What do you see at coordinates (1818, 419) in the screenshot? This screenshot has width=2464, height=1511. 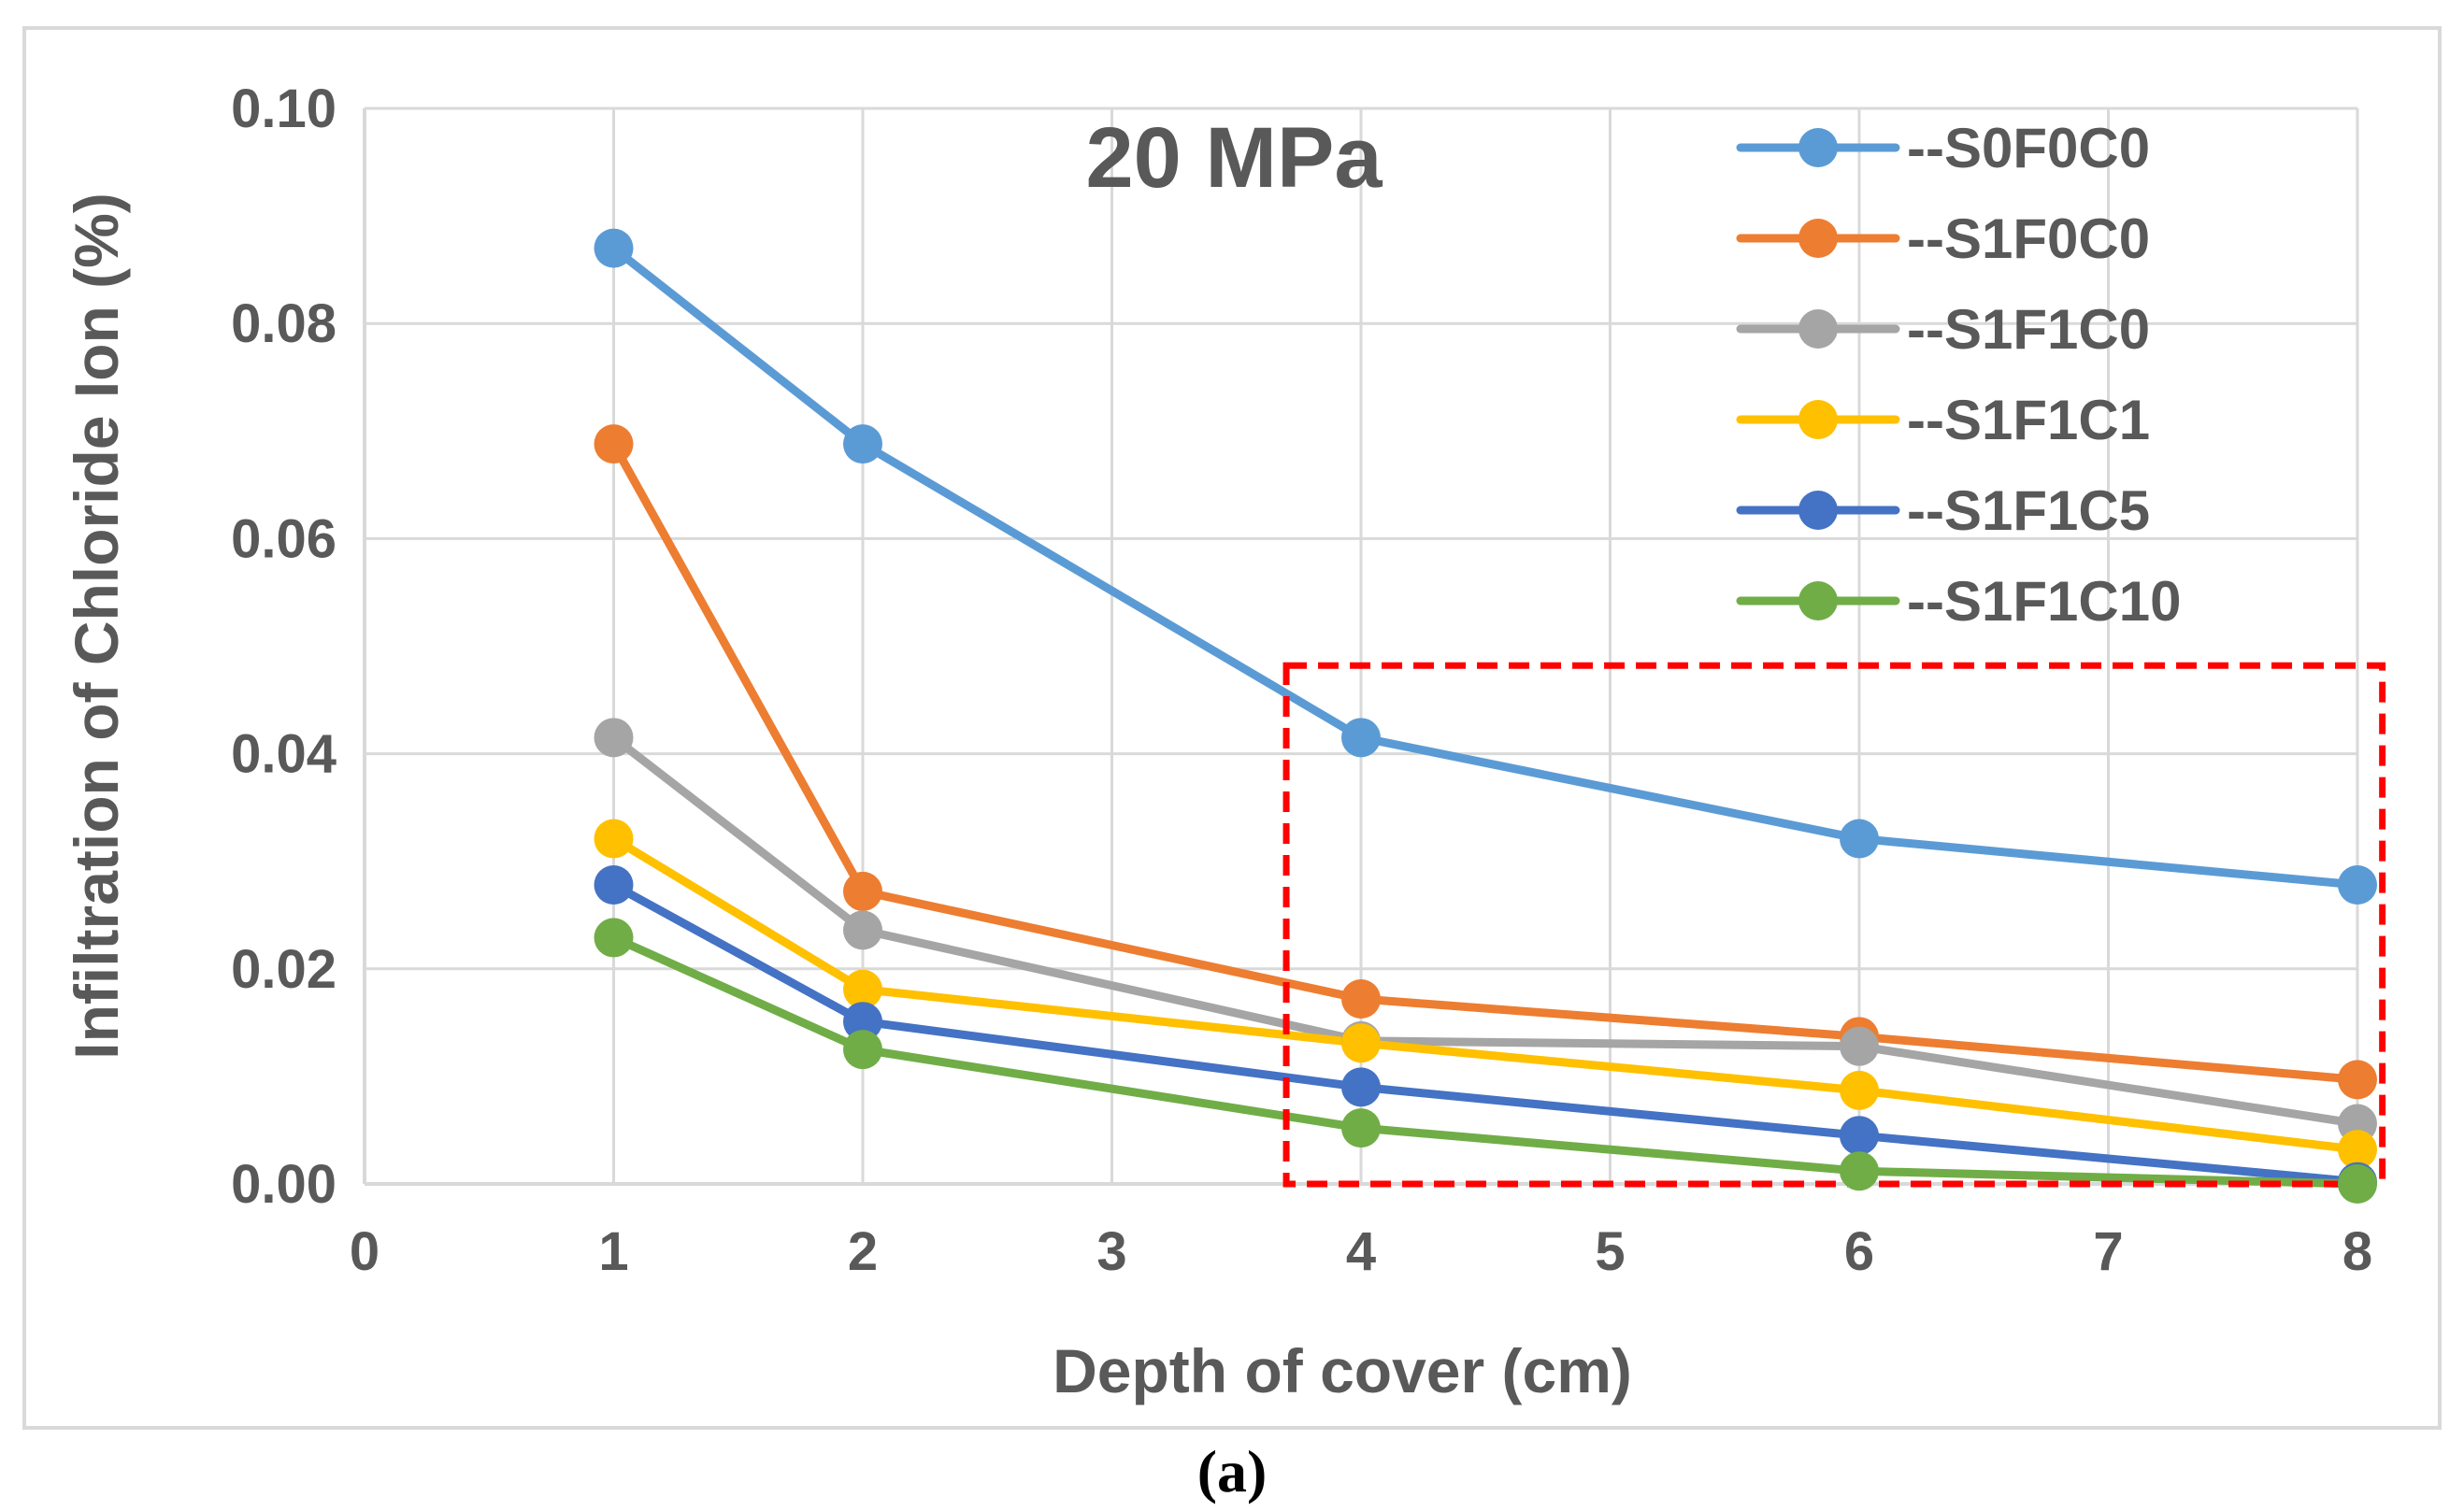 I see `legend-marker-s1f1c1` at bounding box center [1818, 419].